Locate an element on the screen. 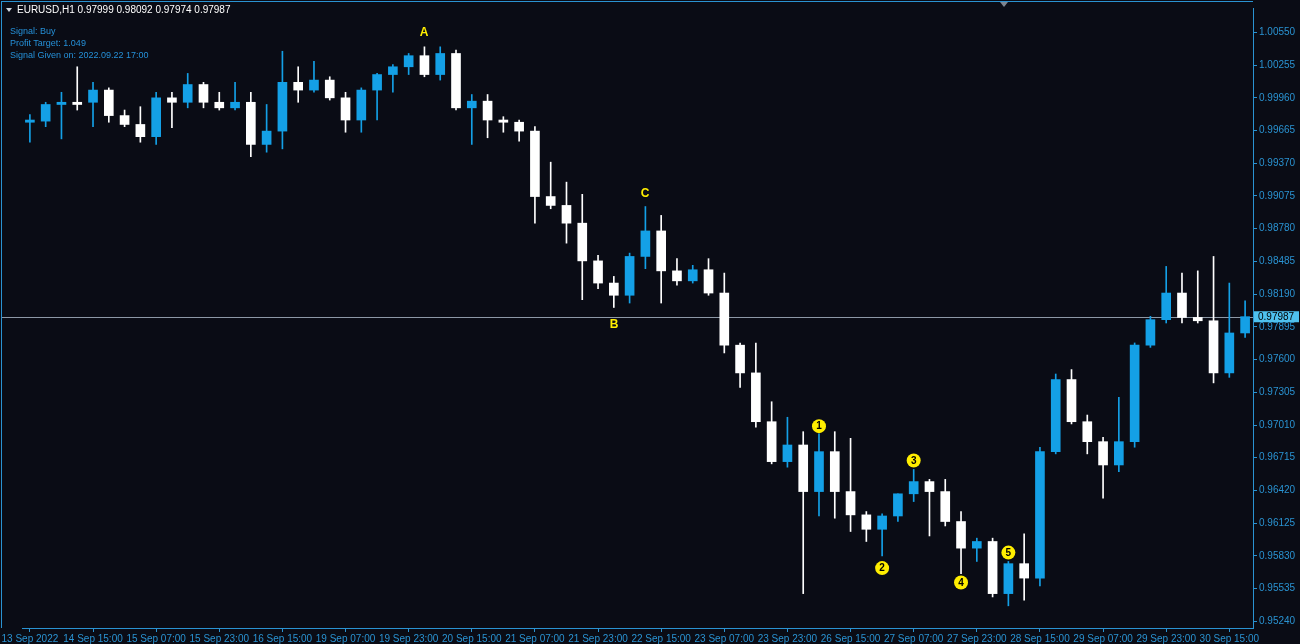 This screenshot has height=644, width=1300. series-label: 3 is located at coordinates (913, 460).